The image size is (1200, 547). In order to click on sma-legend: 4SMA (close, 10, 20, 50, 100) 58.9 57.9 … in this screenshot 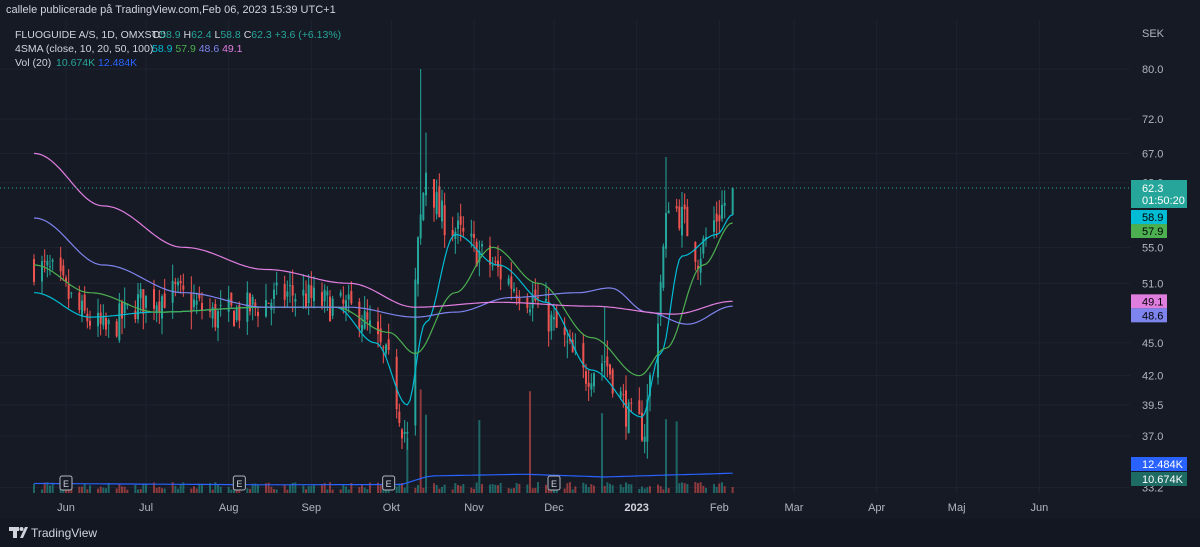, I will do `click(129, 49)`.